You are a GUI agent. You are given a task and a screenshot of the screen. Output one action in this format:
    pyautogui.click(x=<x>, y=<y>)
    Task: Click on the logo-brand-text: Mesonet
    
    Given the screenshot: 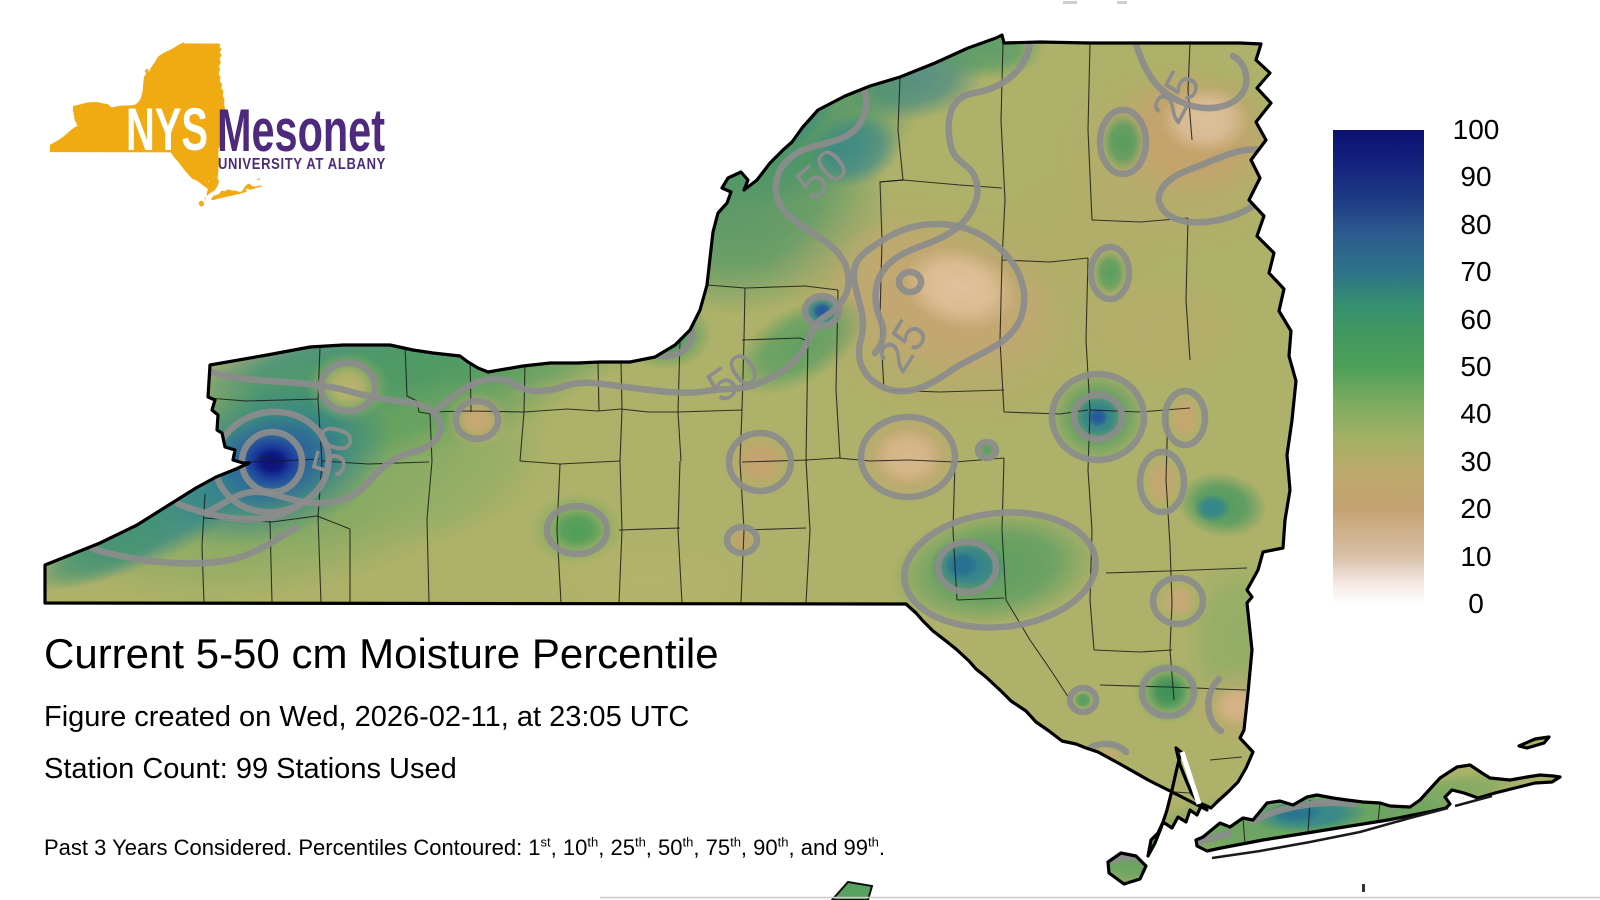 What is the action you would take?
    pyautogui.click(x=301, y=130)
    